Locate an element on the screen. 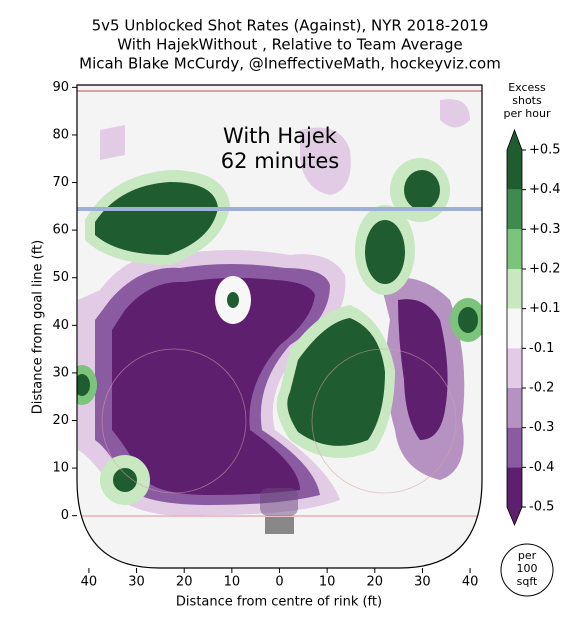 This screenshot has height=623, width=584. unit-note: sqft is located at coordinates (527, 581).